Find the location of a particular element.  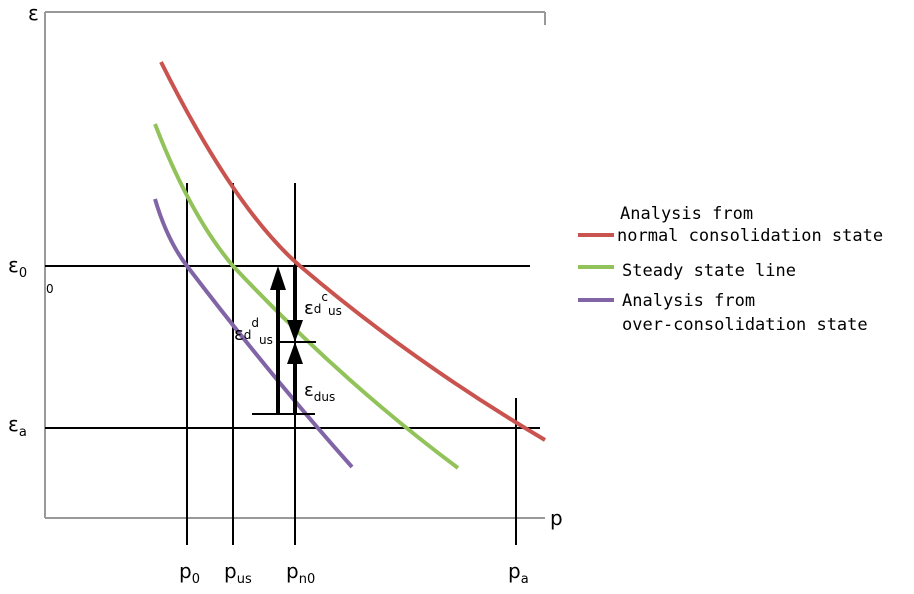

e-dus-arrow-head is located at coordinates (295, 353).